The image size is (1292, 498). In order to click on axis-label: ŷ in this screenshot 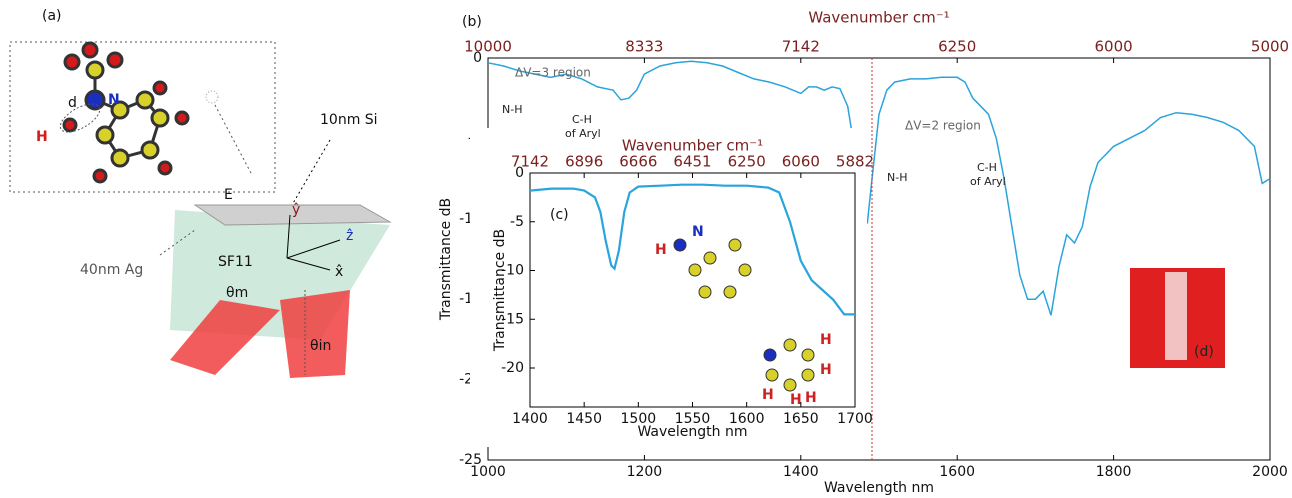, I will do `click(296, 210)`.